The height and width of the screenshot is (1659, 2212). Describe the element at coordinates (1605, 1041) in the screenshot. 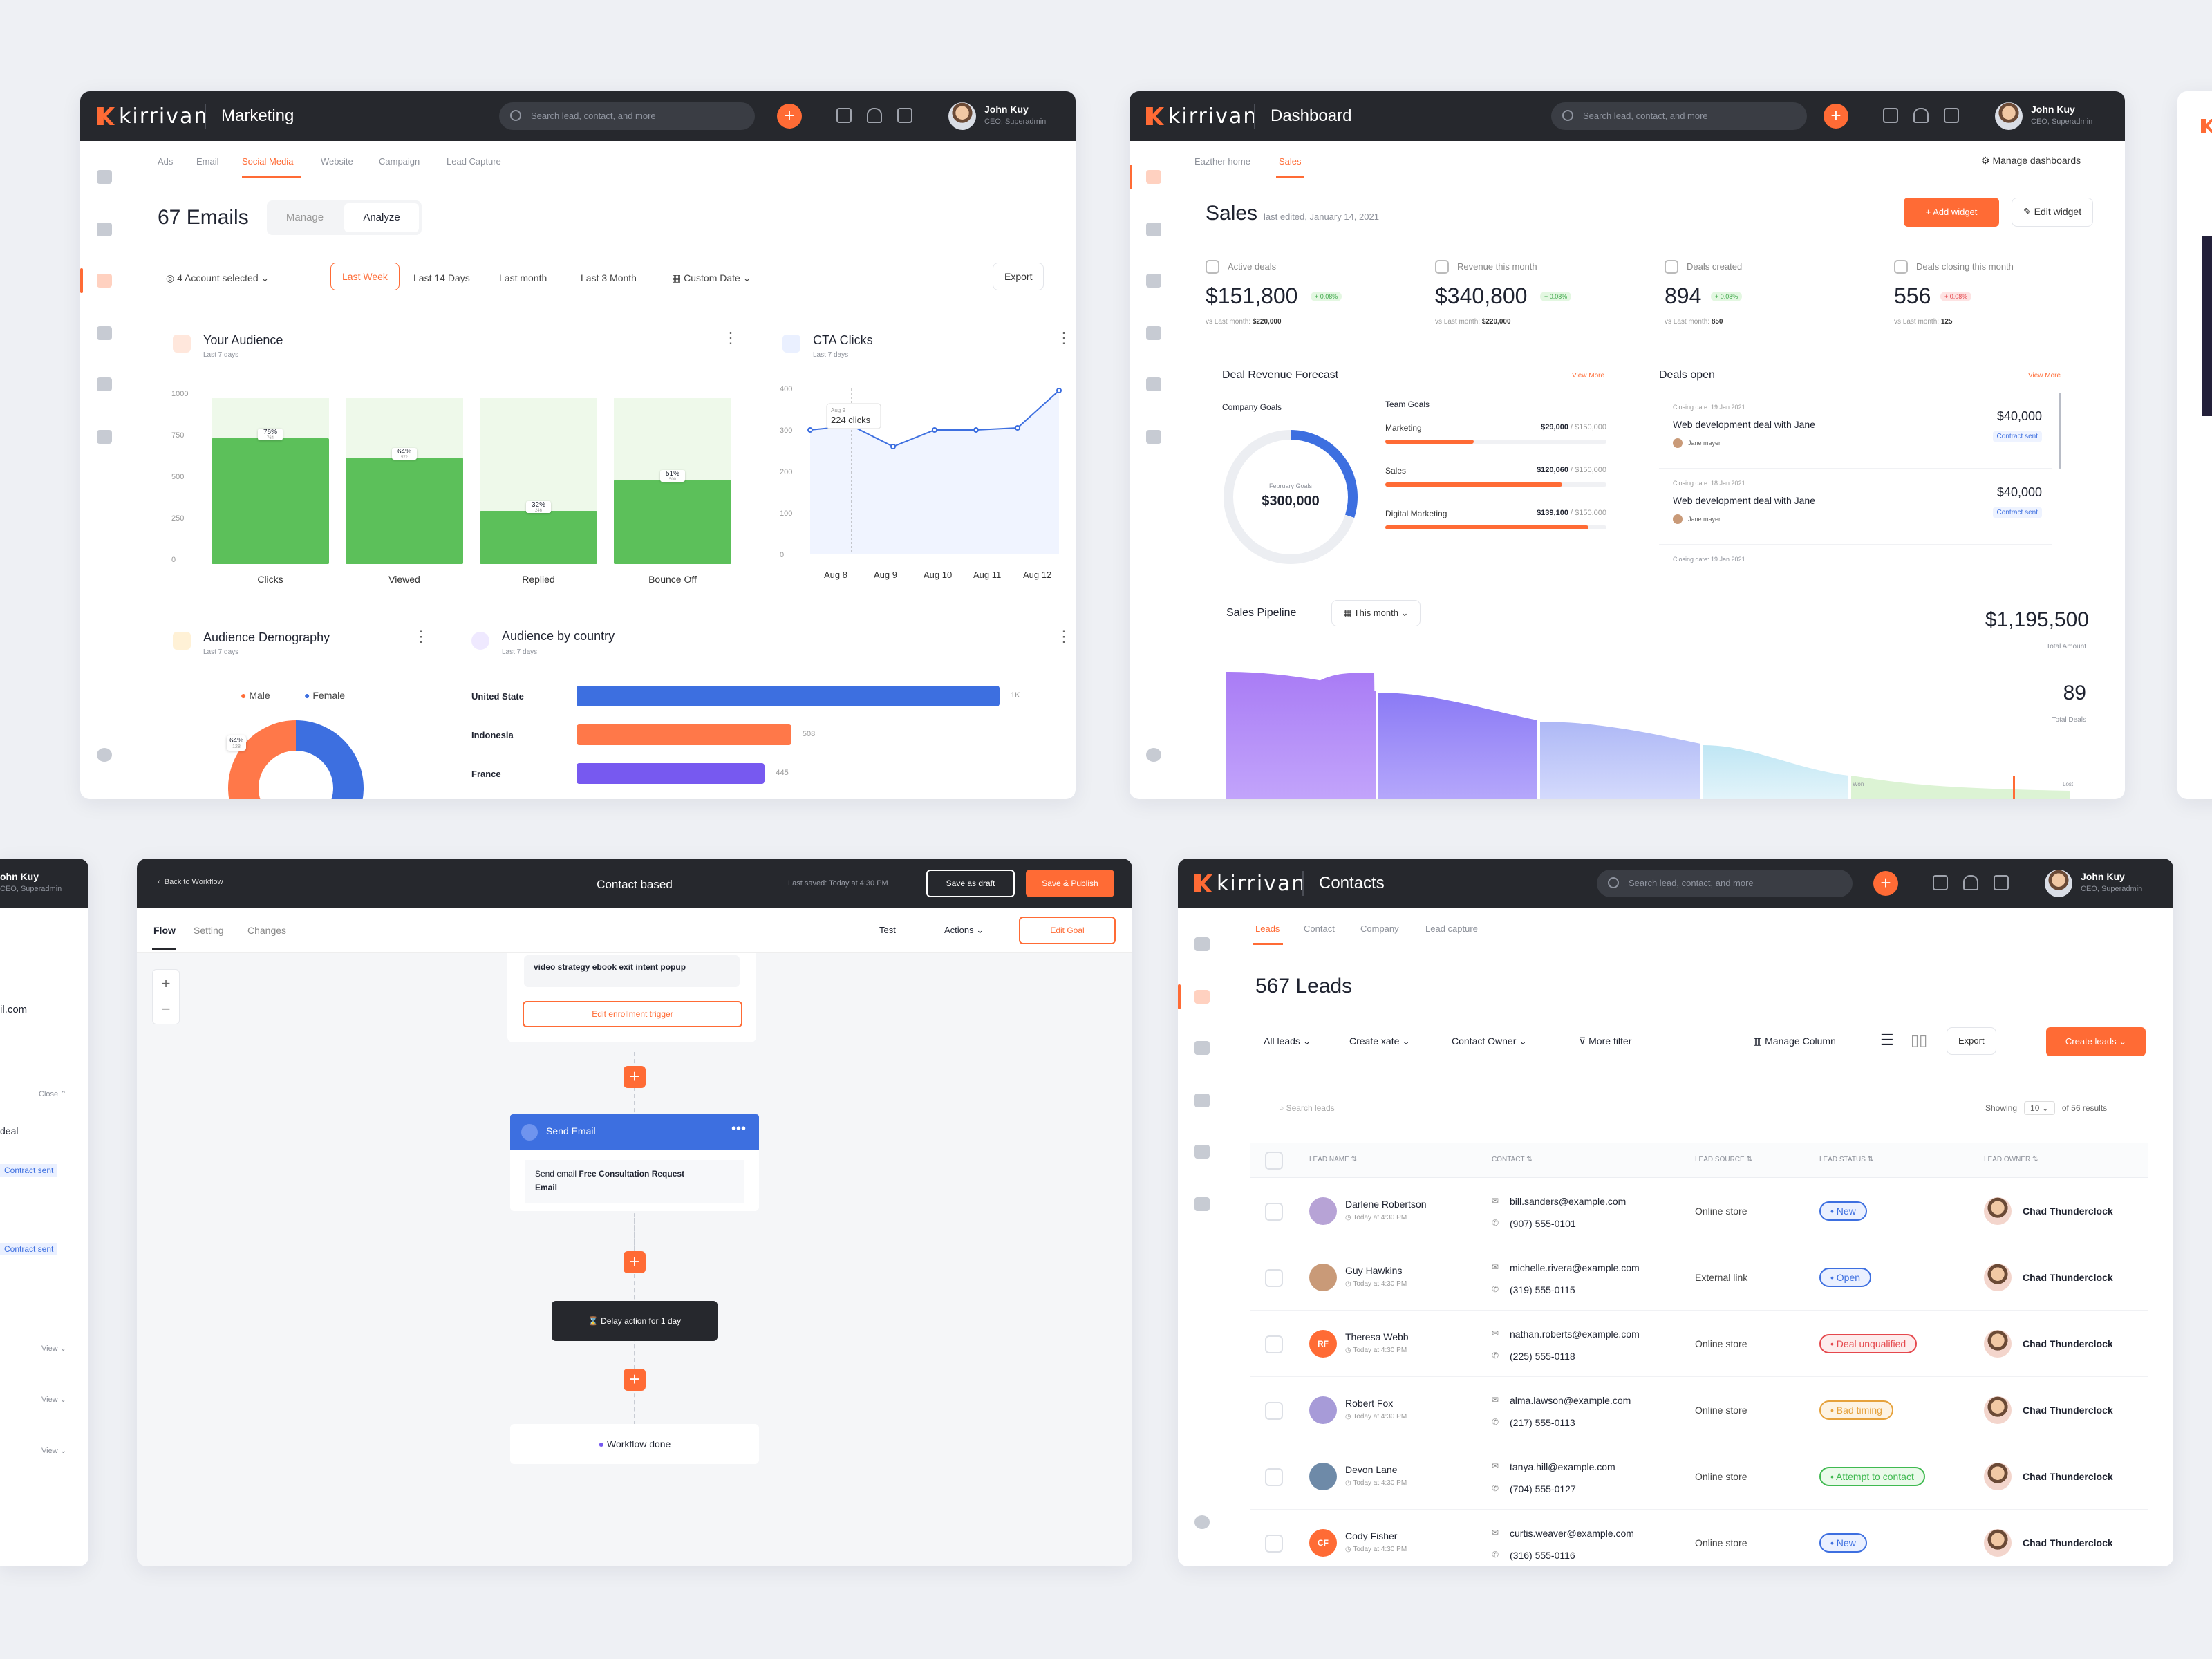

I see `more-filter: ⊽ More filter` at that location.